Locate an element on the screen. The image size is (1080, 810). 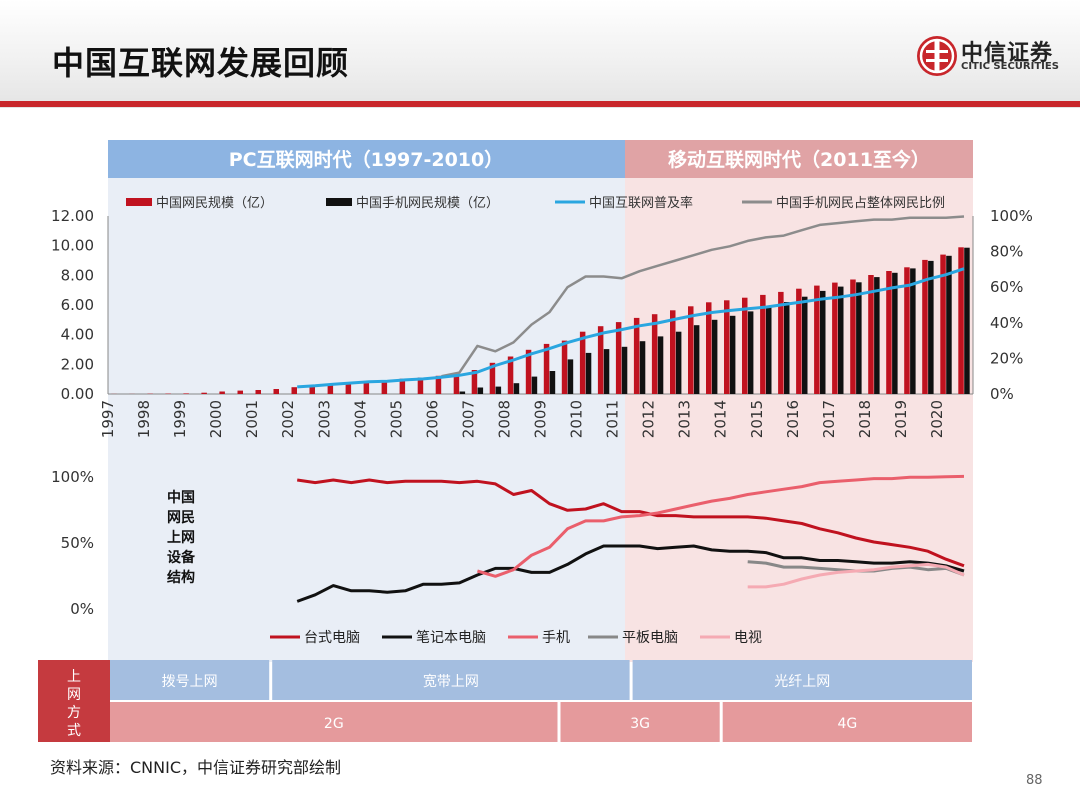
x-axis-year-label: 2006 is located at coordinates (432, 419).